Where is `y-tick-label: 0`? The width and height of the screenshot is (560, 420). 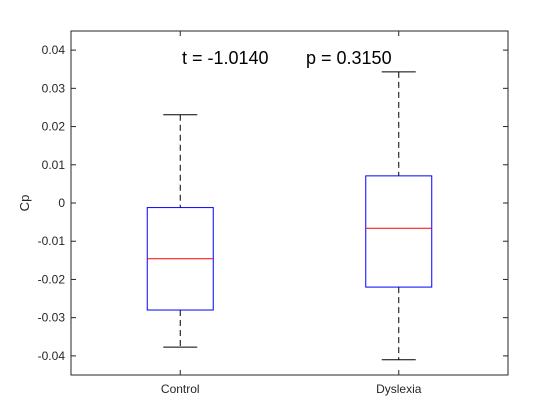
y-tick-label: 0 is located at coordinates (61, 203).